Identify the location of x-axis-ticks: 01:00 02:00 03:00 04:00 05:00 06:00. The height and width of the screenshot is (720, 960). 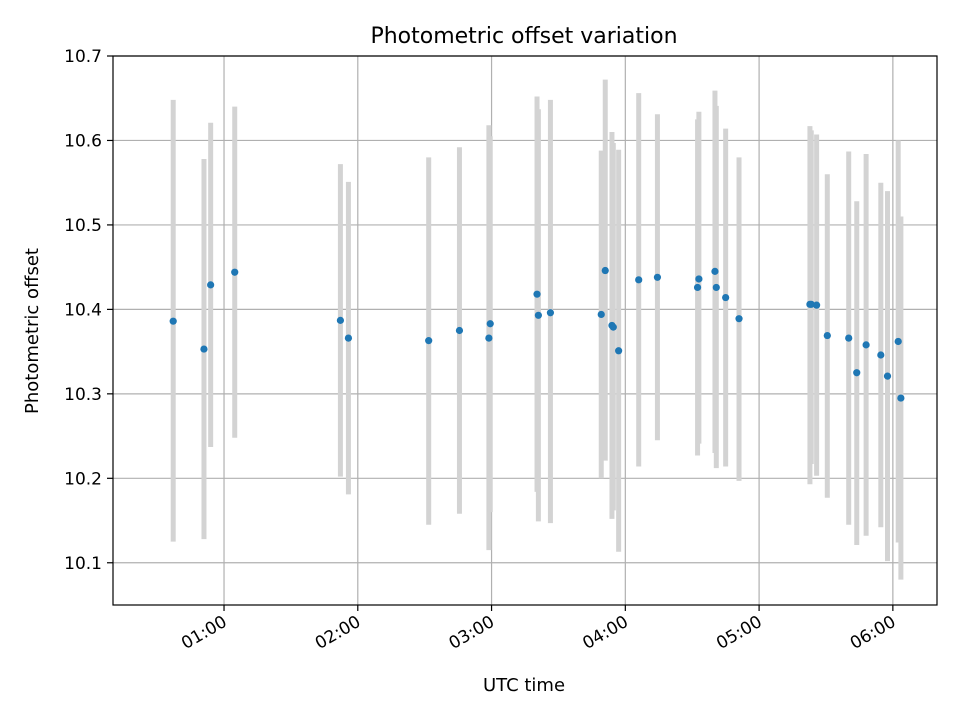
(538, 629).